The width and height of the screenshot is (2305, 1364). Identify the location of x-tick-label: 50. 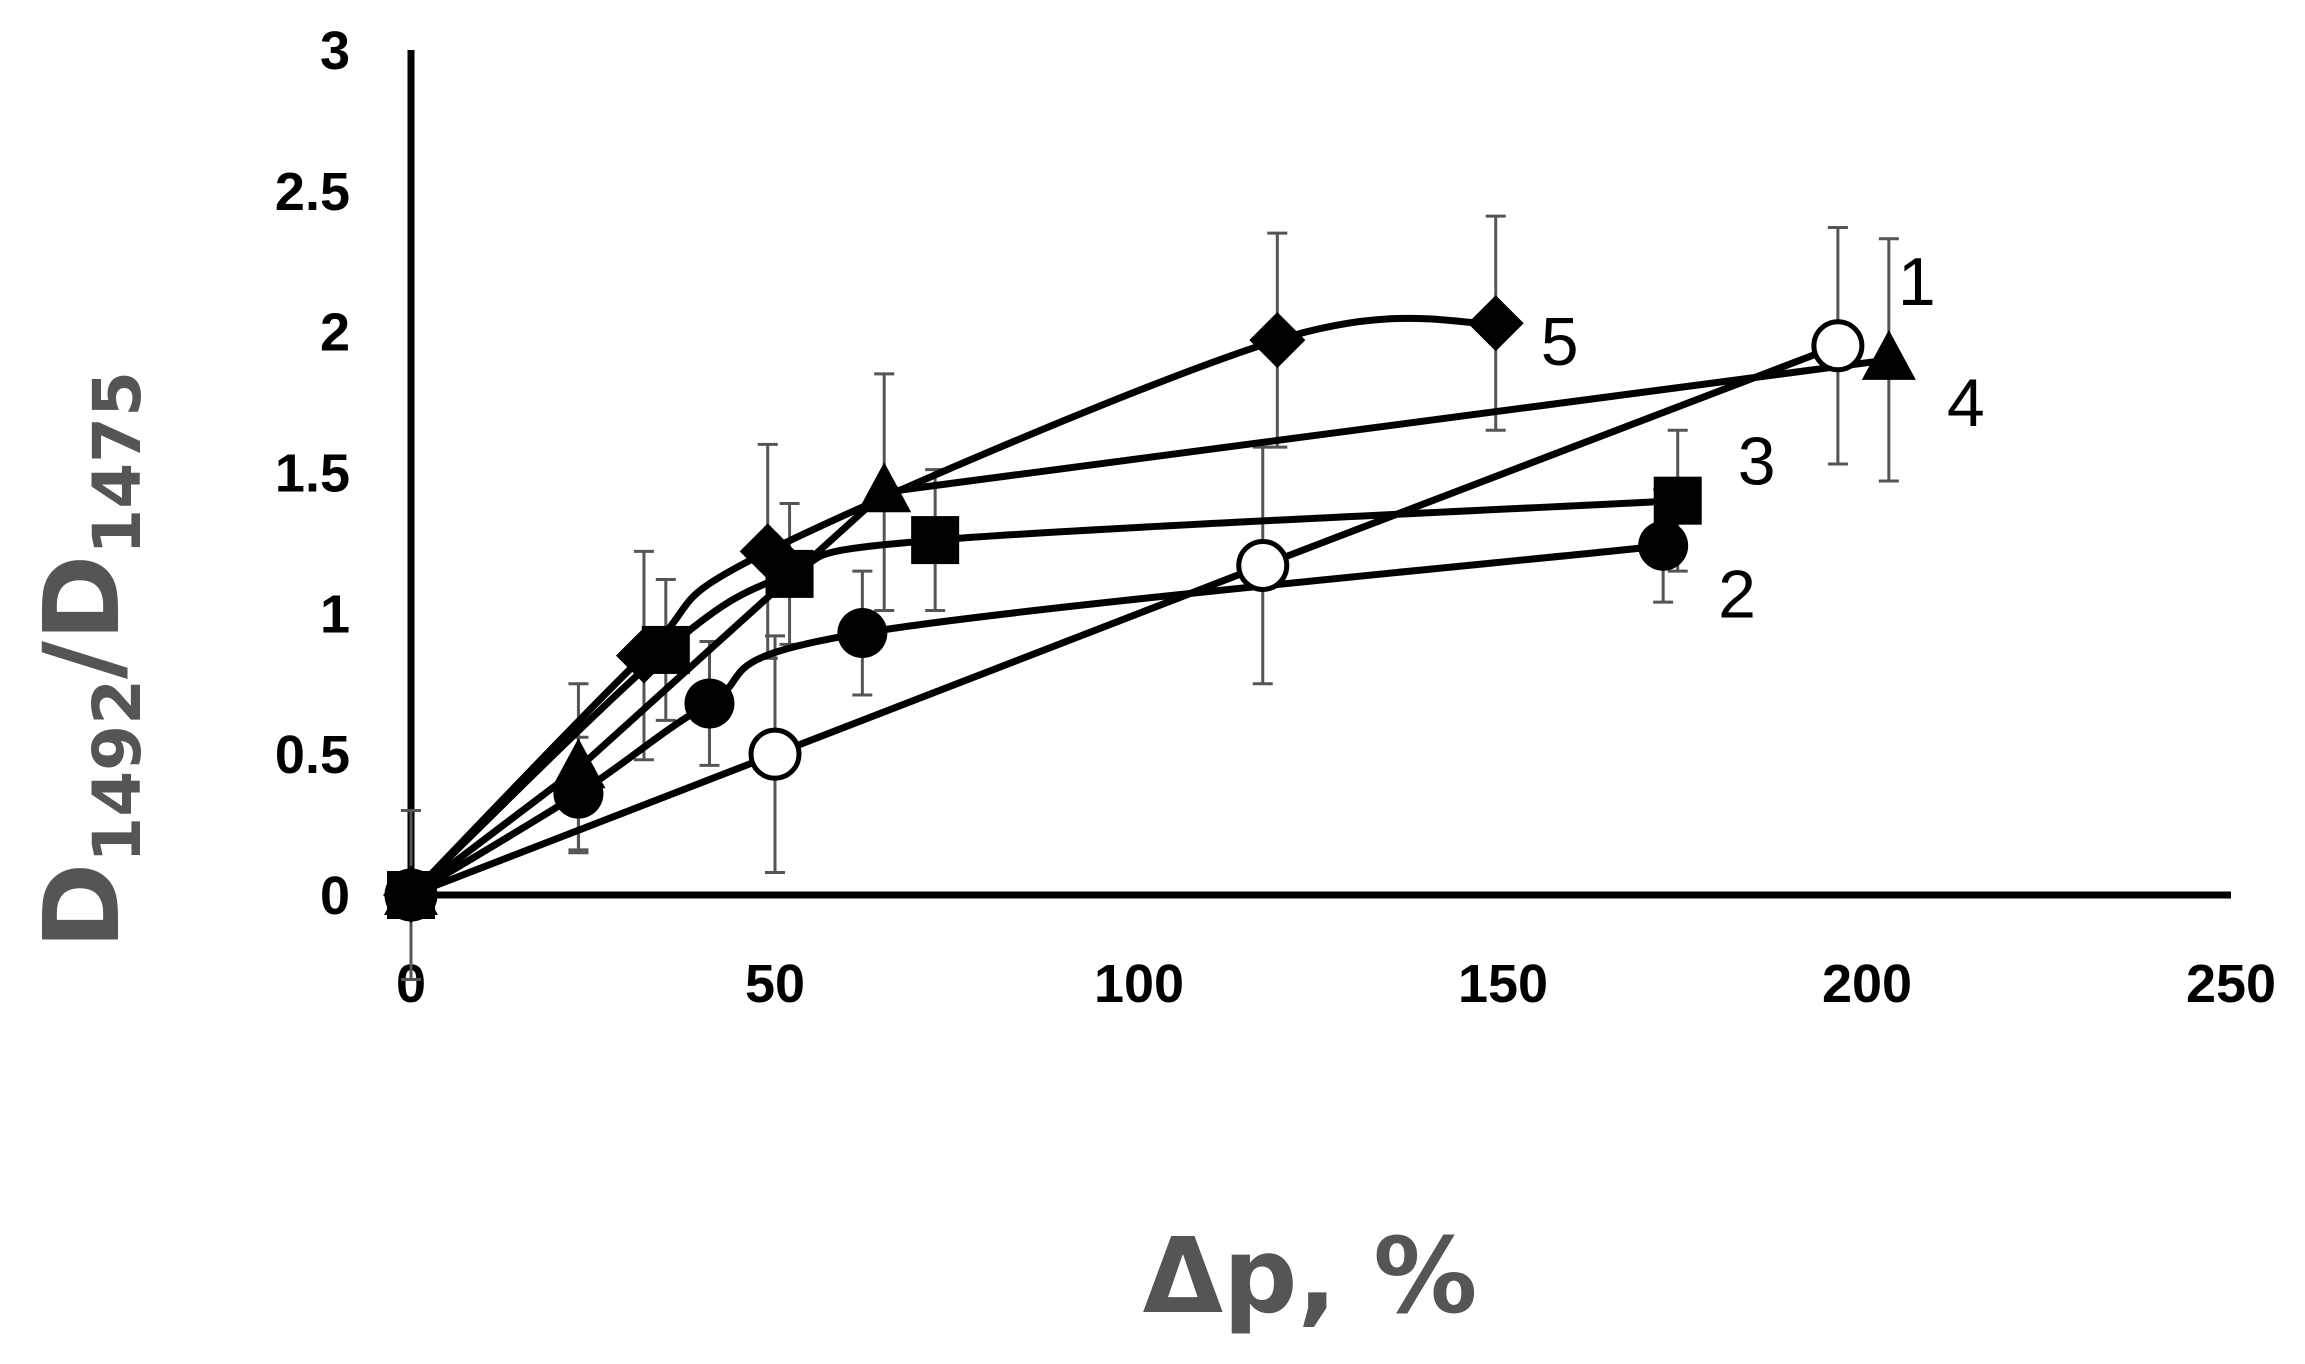
(775, 984).